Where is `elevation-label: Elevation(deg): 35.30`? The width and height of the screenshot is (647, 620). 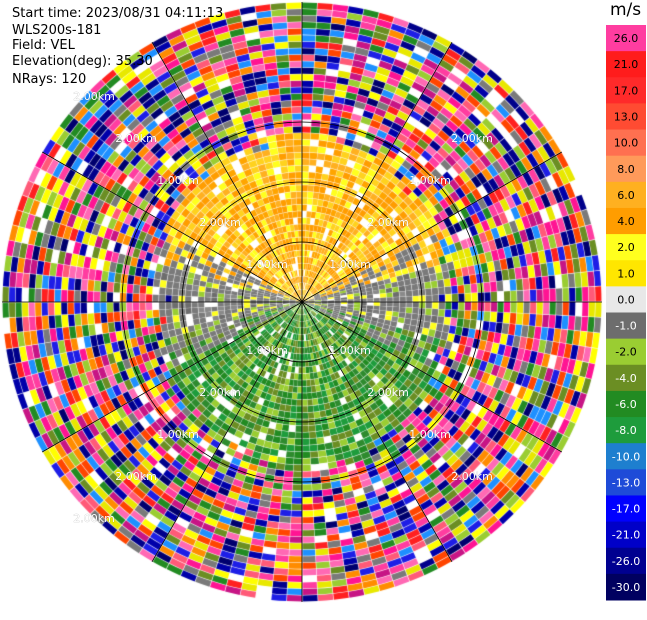
elevation-label: Elevation(deg): 35.30 is located at coordinates (82, 61).